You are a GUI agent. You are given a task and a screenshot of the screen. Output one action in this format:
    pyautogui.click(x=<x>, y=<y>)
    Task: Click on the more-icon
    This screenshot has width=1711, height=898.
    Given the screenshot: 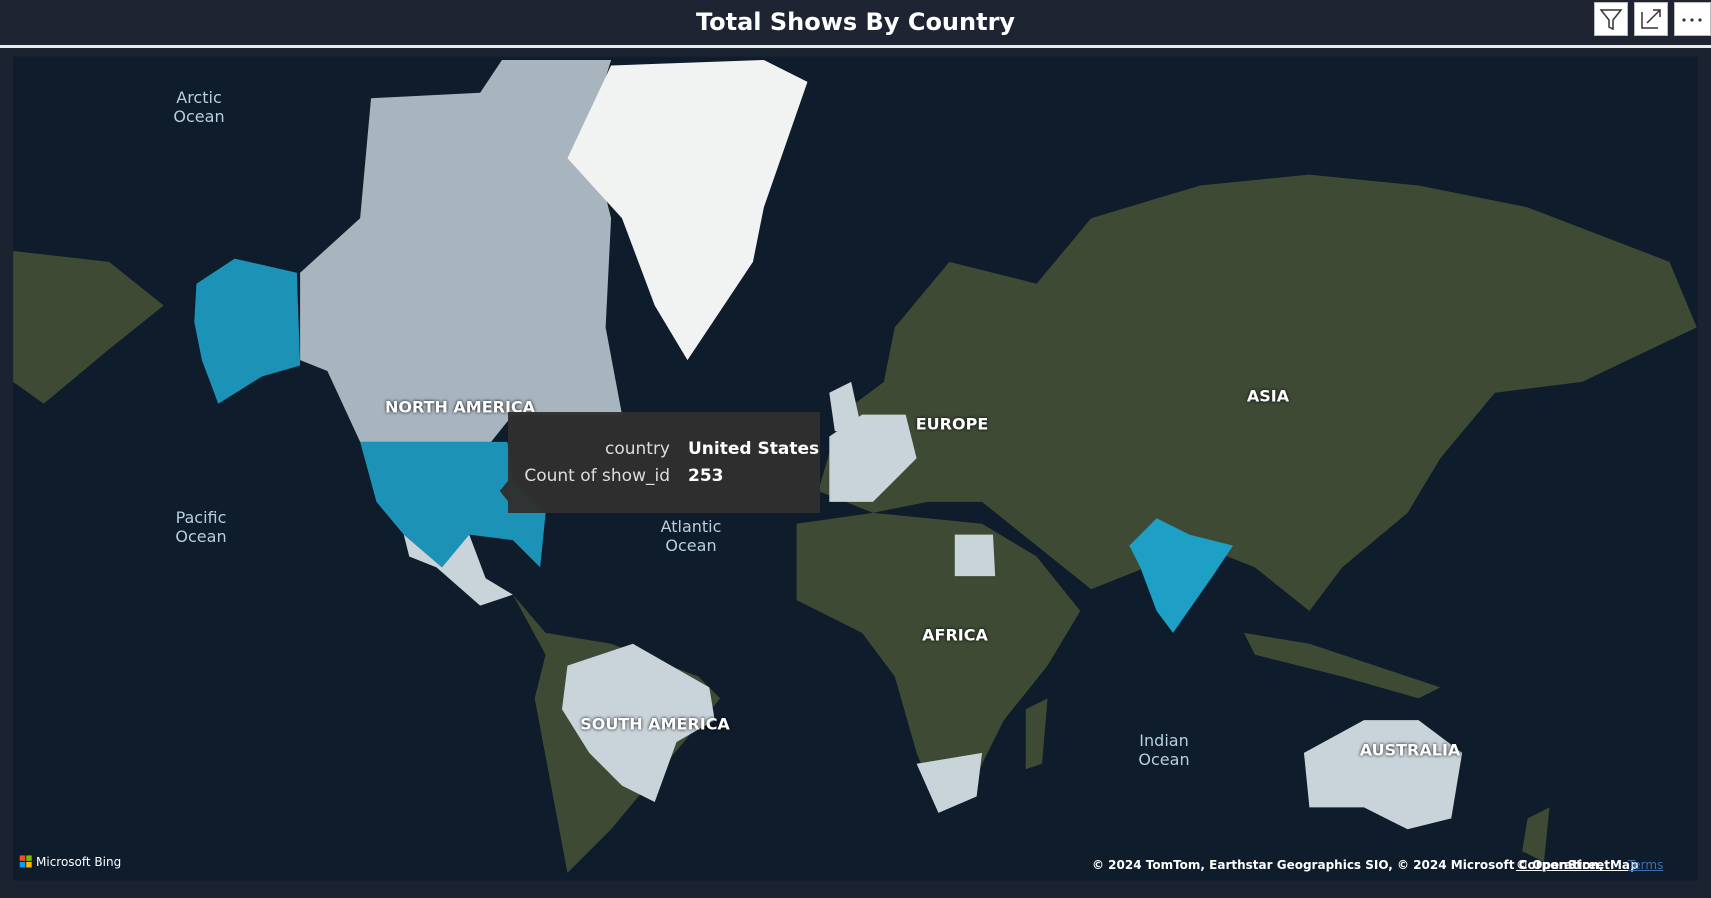 What is the action you would take?
    pyautogui.click(x=1692, y=20)
    